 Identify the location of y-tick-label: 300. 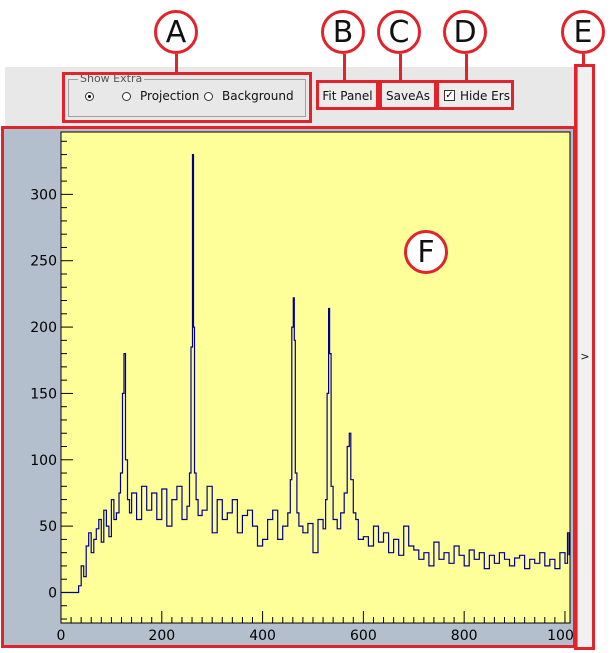
(43, 195).